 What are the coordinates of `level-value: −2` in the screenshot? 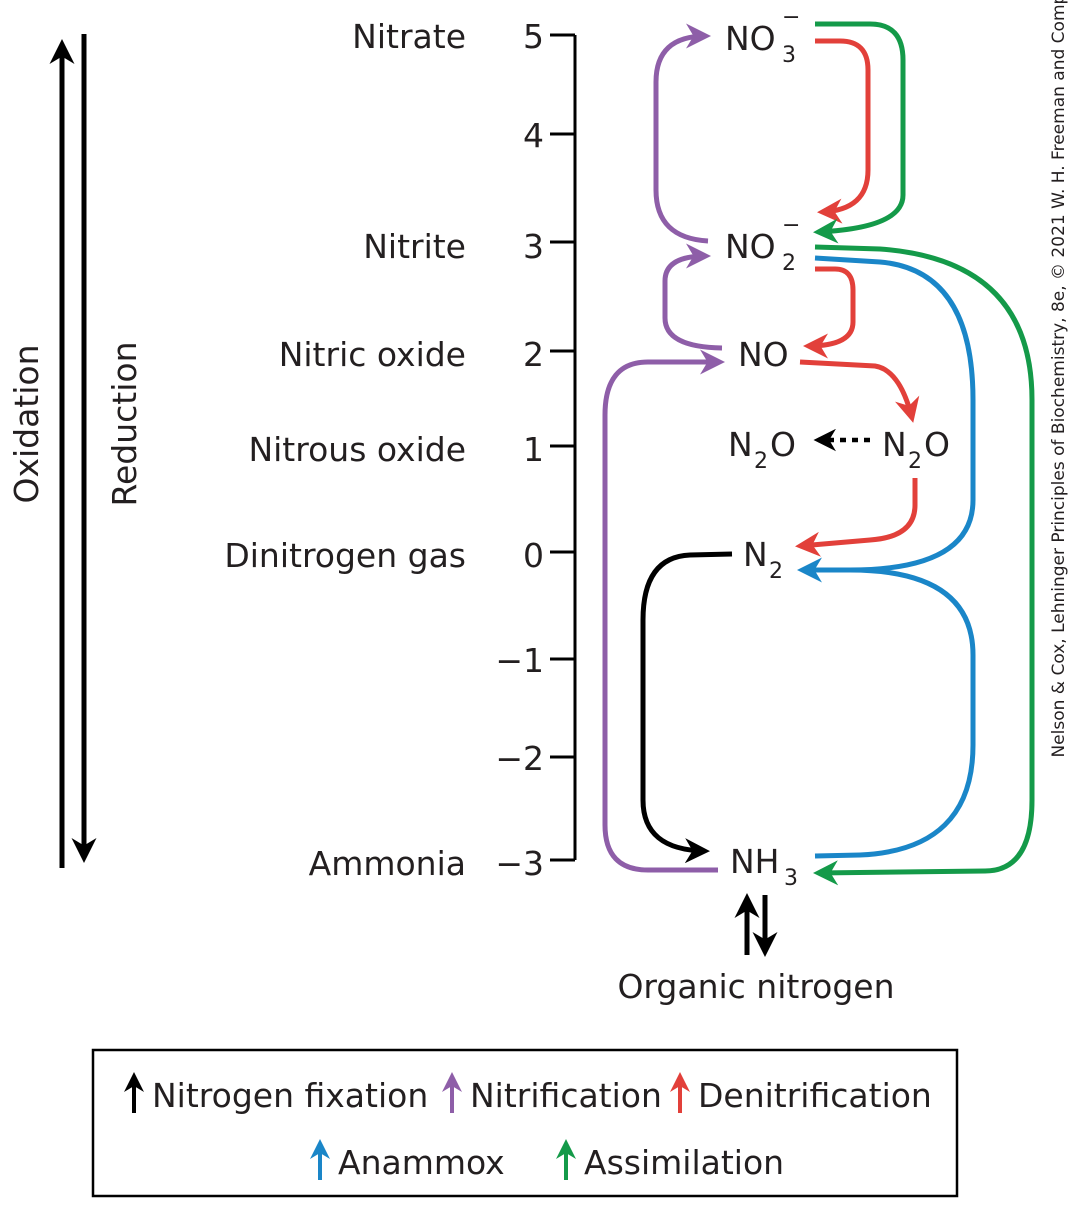 It's located at (519, 758).